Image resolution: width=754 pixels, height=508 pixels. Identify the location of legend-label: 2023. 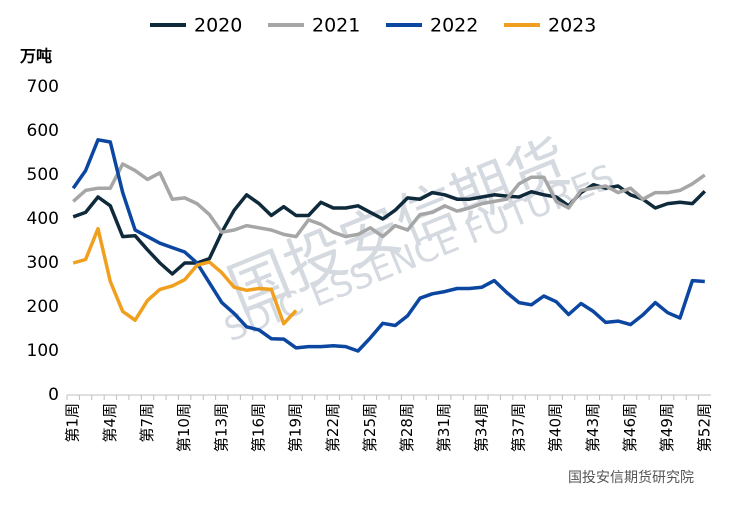
(572, 26).